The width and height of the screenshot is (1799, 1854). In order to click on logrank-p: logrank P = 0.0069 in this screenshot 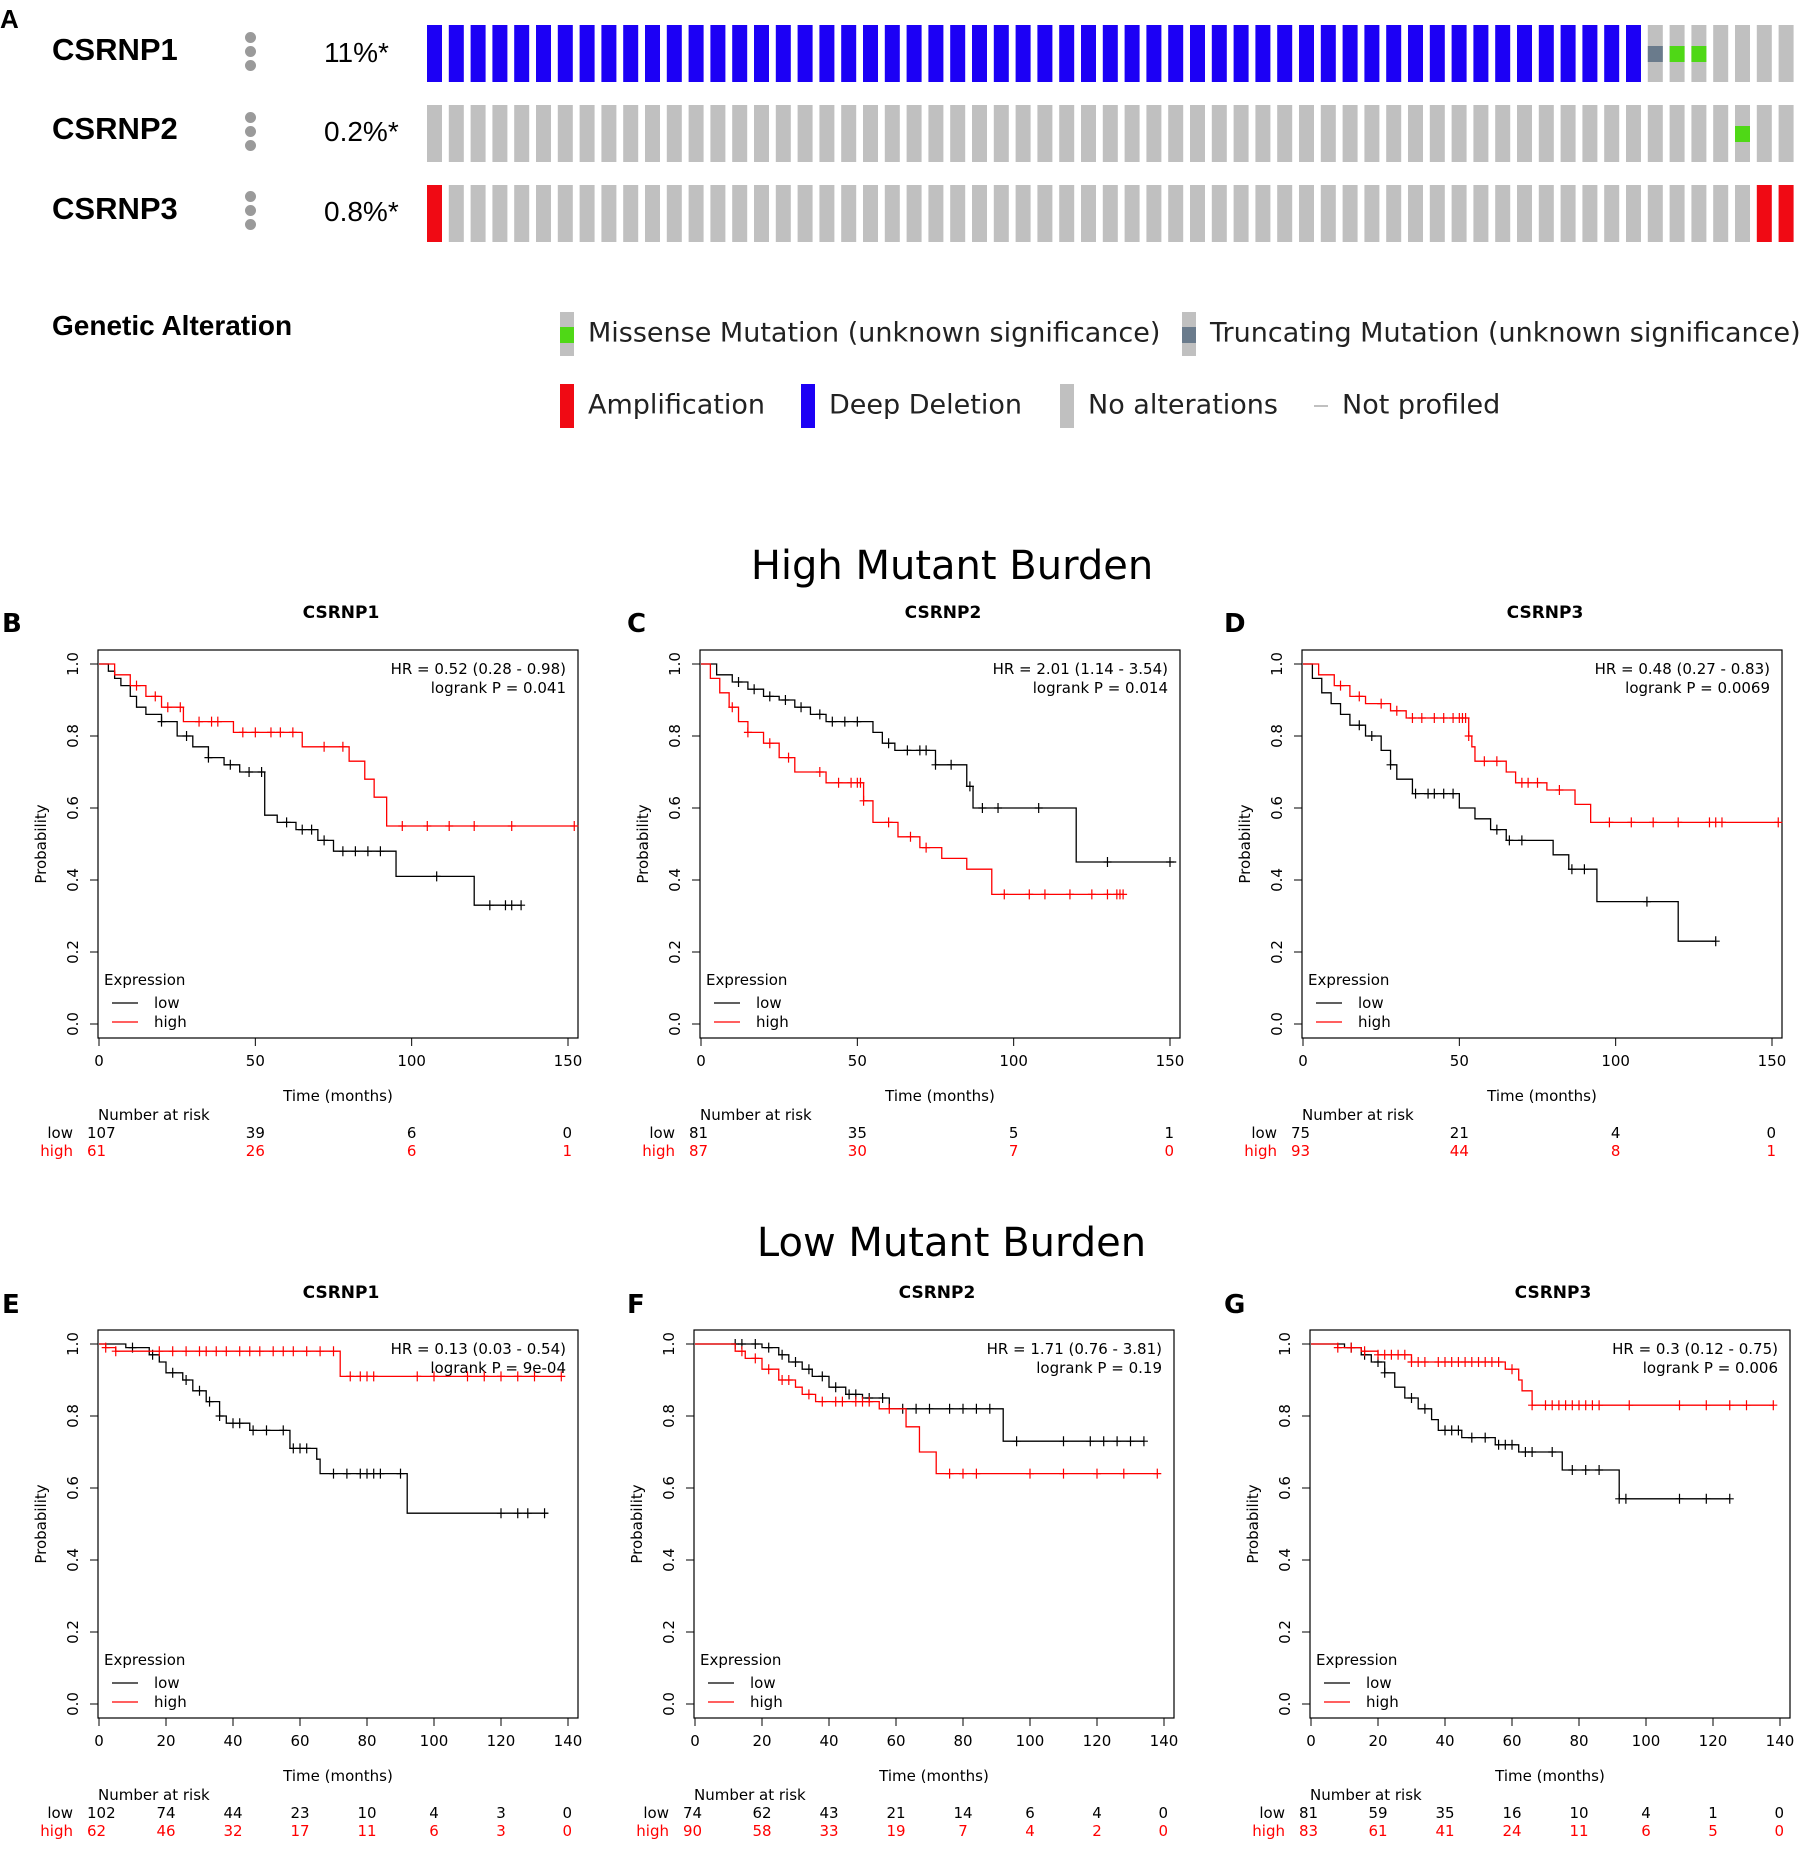, I will do `click(1697, 688)`.